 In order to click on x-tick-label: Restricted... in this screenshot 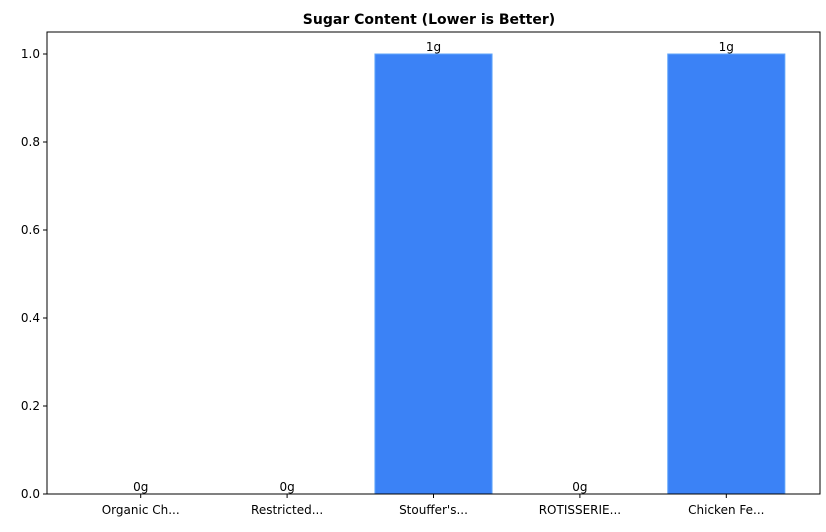, I will do `click(287, 510)`.